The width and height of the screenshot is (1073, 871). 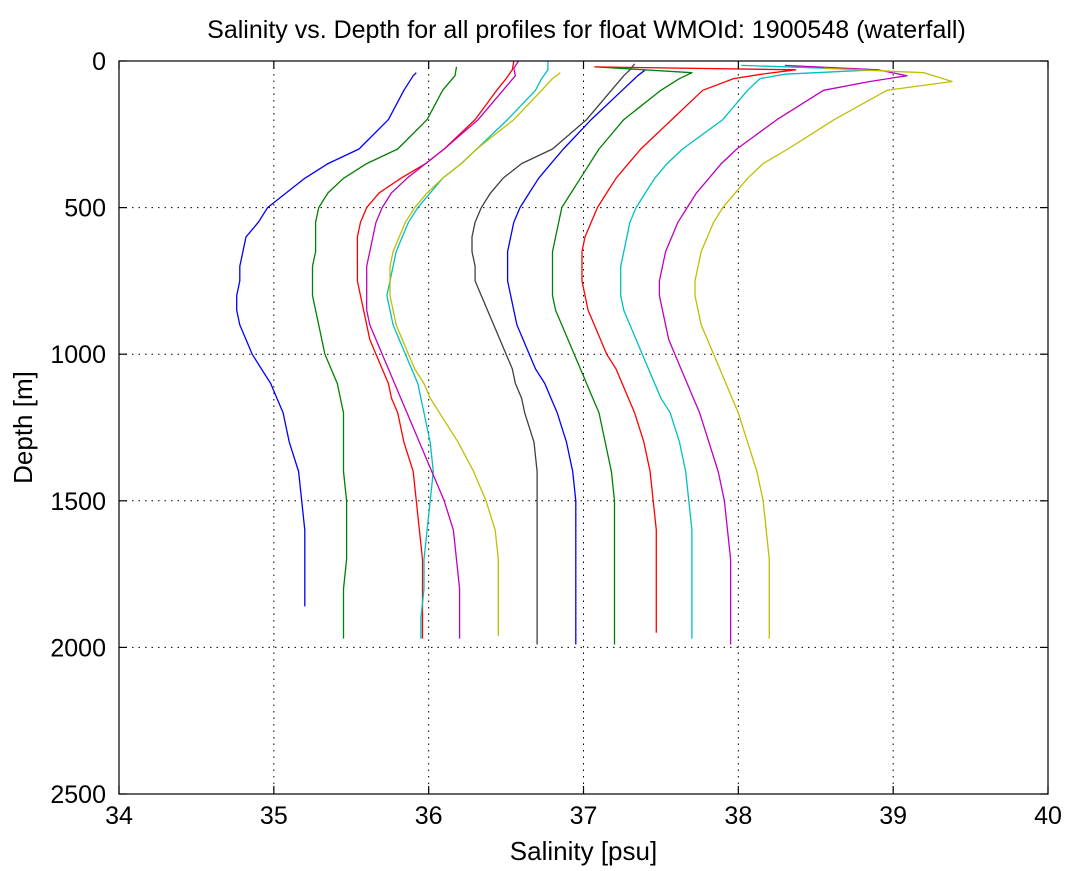 I want to click on y-axis-label: Depth [m], so click(x=23, y=427).